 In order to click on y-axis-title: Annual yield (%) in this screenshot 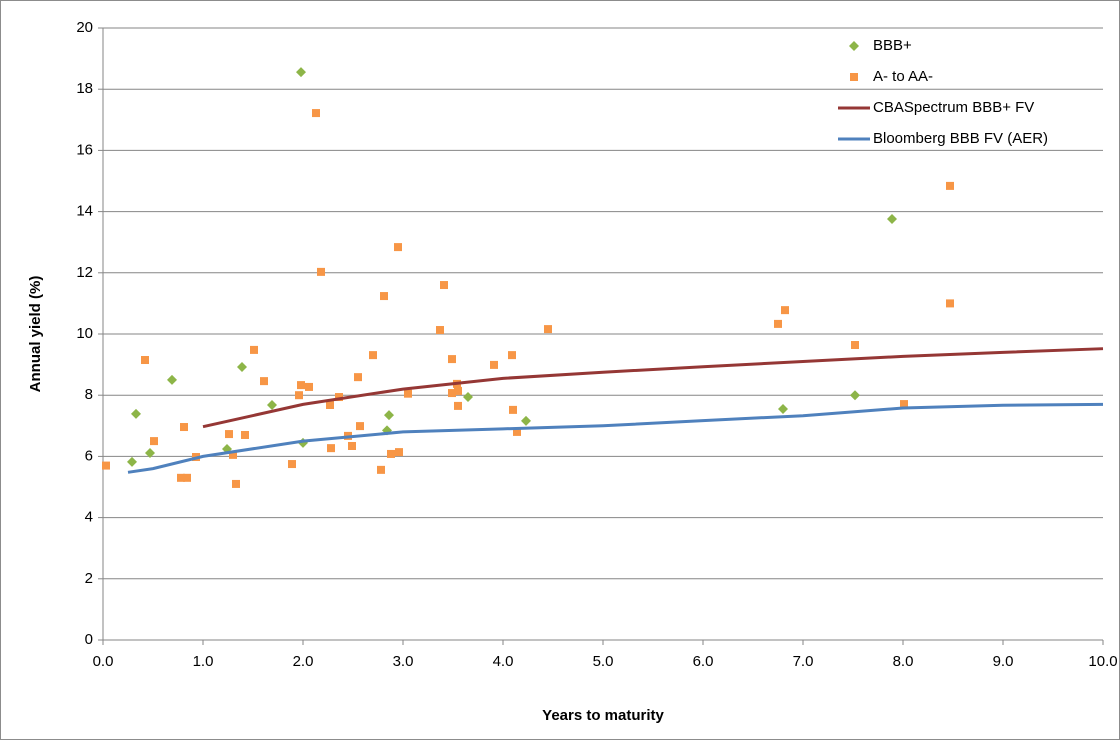, I will do `click(35, 334)`.